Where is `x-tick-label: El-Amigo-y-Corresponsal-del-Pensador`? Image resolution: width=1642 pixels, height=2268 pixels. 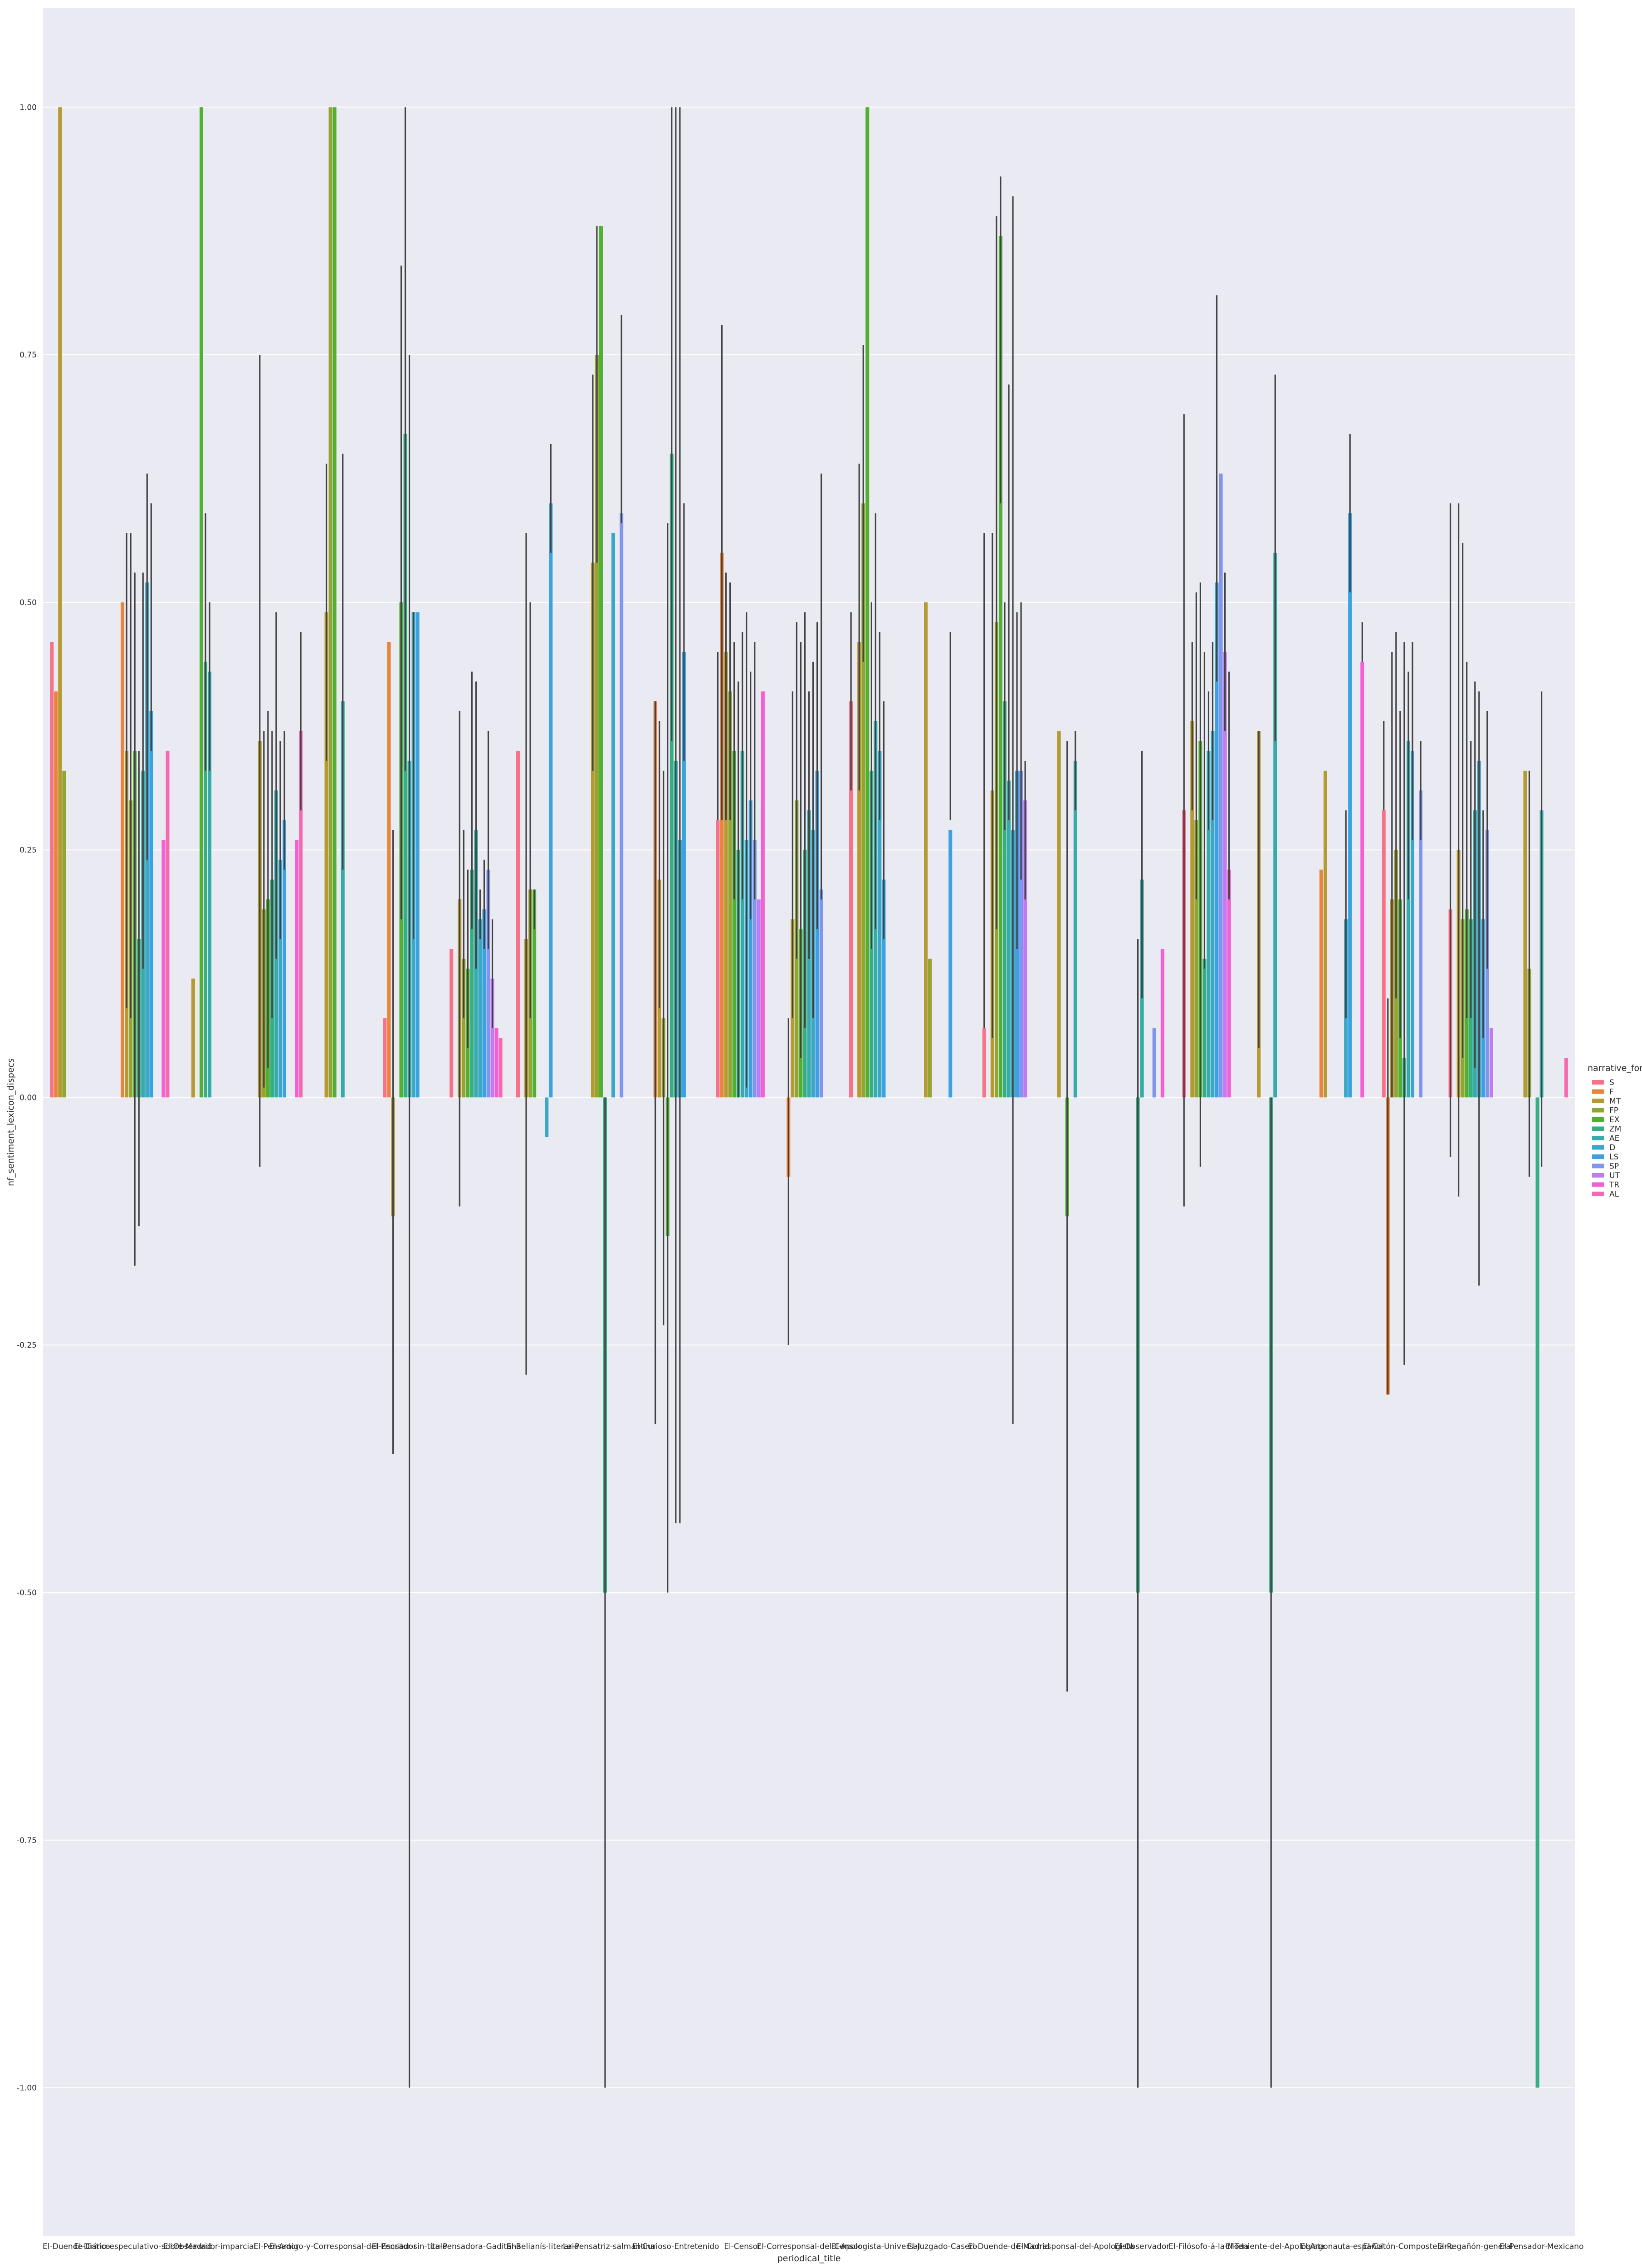
x-tick-label: El-Amigo-y-Corresponsal-del-Pensador is located at coordinates (343, 2246).